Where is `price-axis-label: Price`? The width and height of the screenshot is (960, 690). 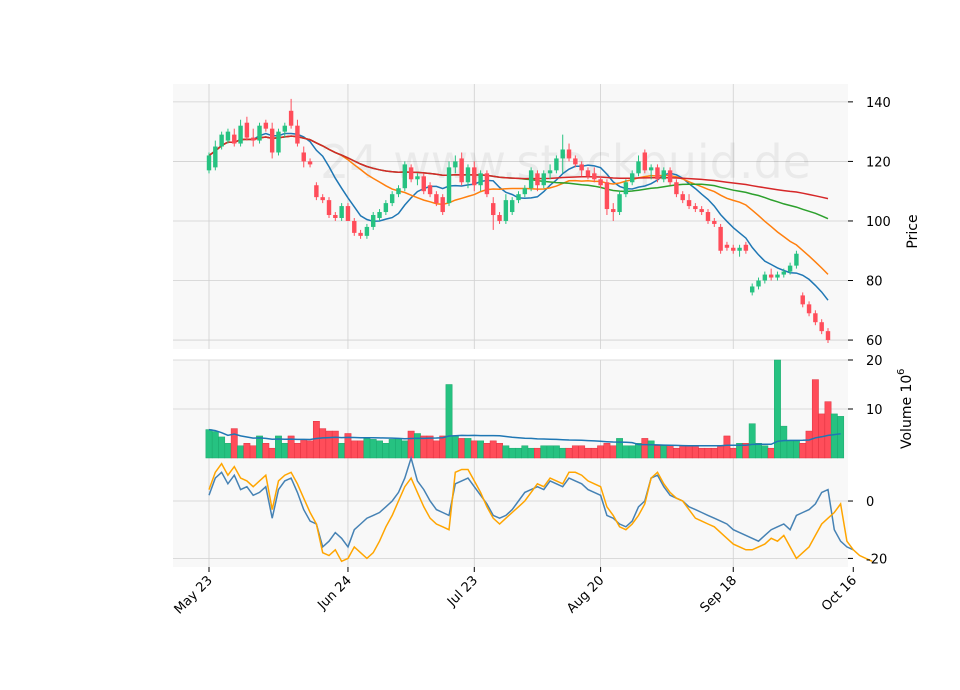 price-axis-label: Price is located at coordinates (913, 231).